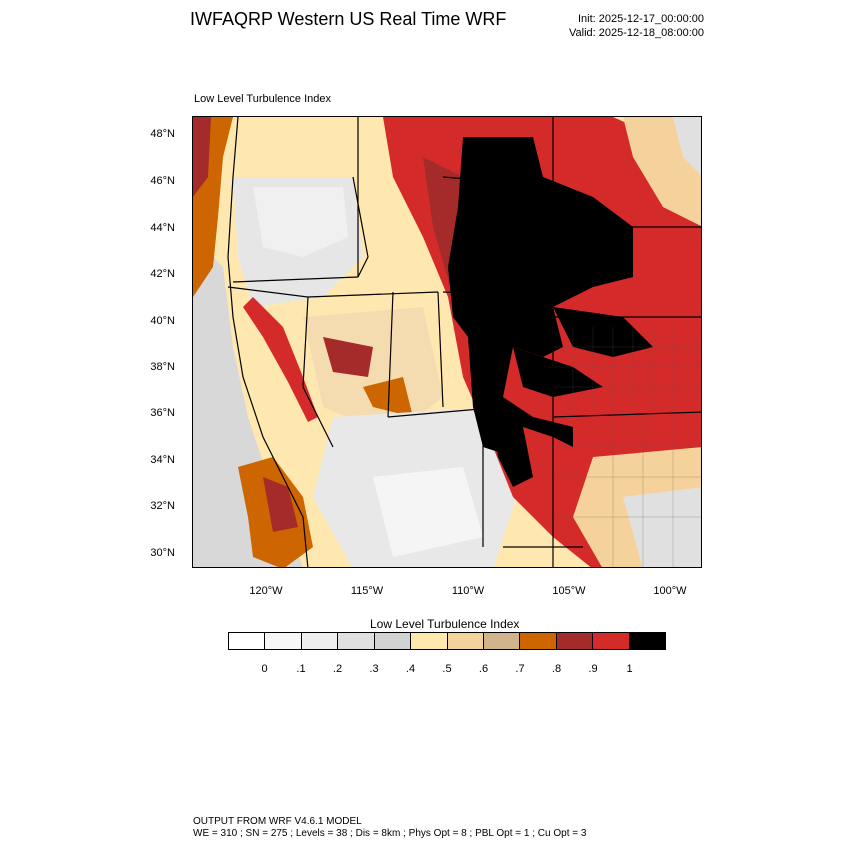 Image resolution: width=850 pixels, height=850 pixels. Describe the element at coordinates (162, 134) in the screenshot. I see `lat-tick-48: 48°N` at that location.